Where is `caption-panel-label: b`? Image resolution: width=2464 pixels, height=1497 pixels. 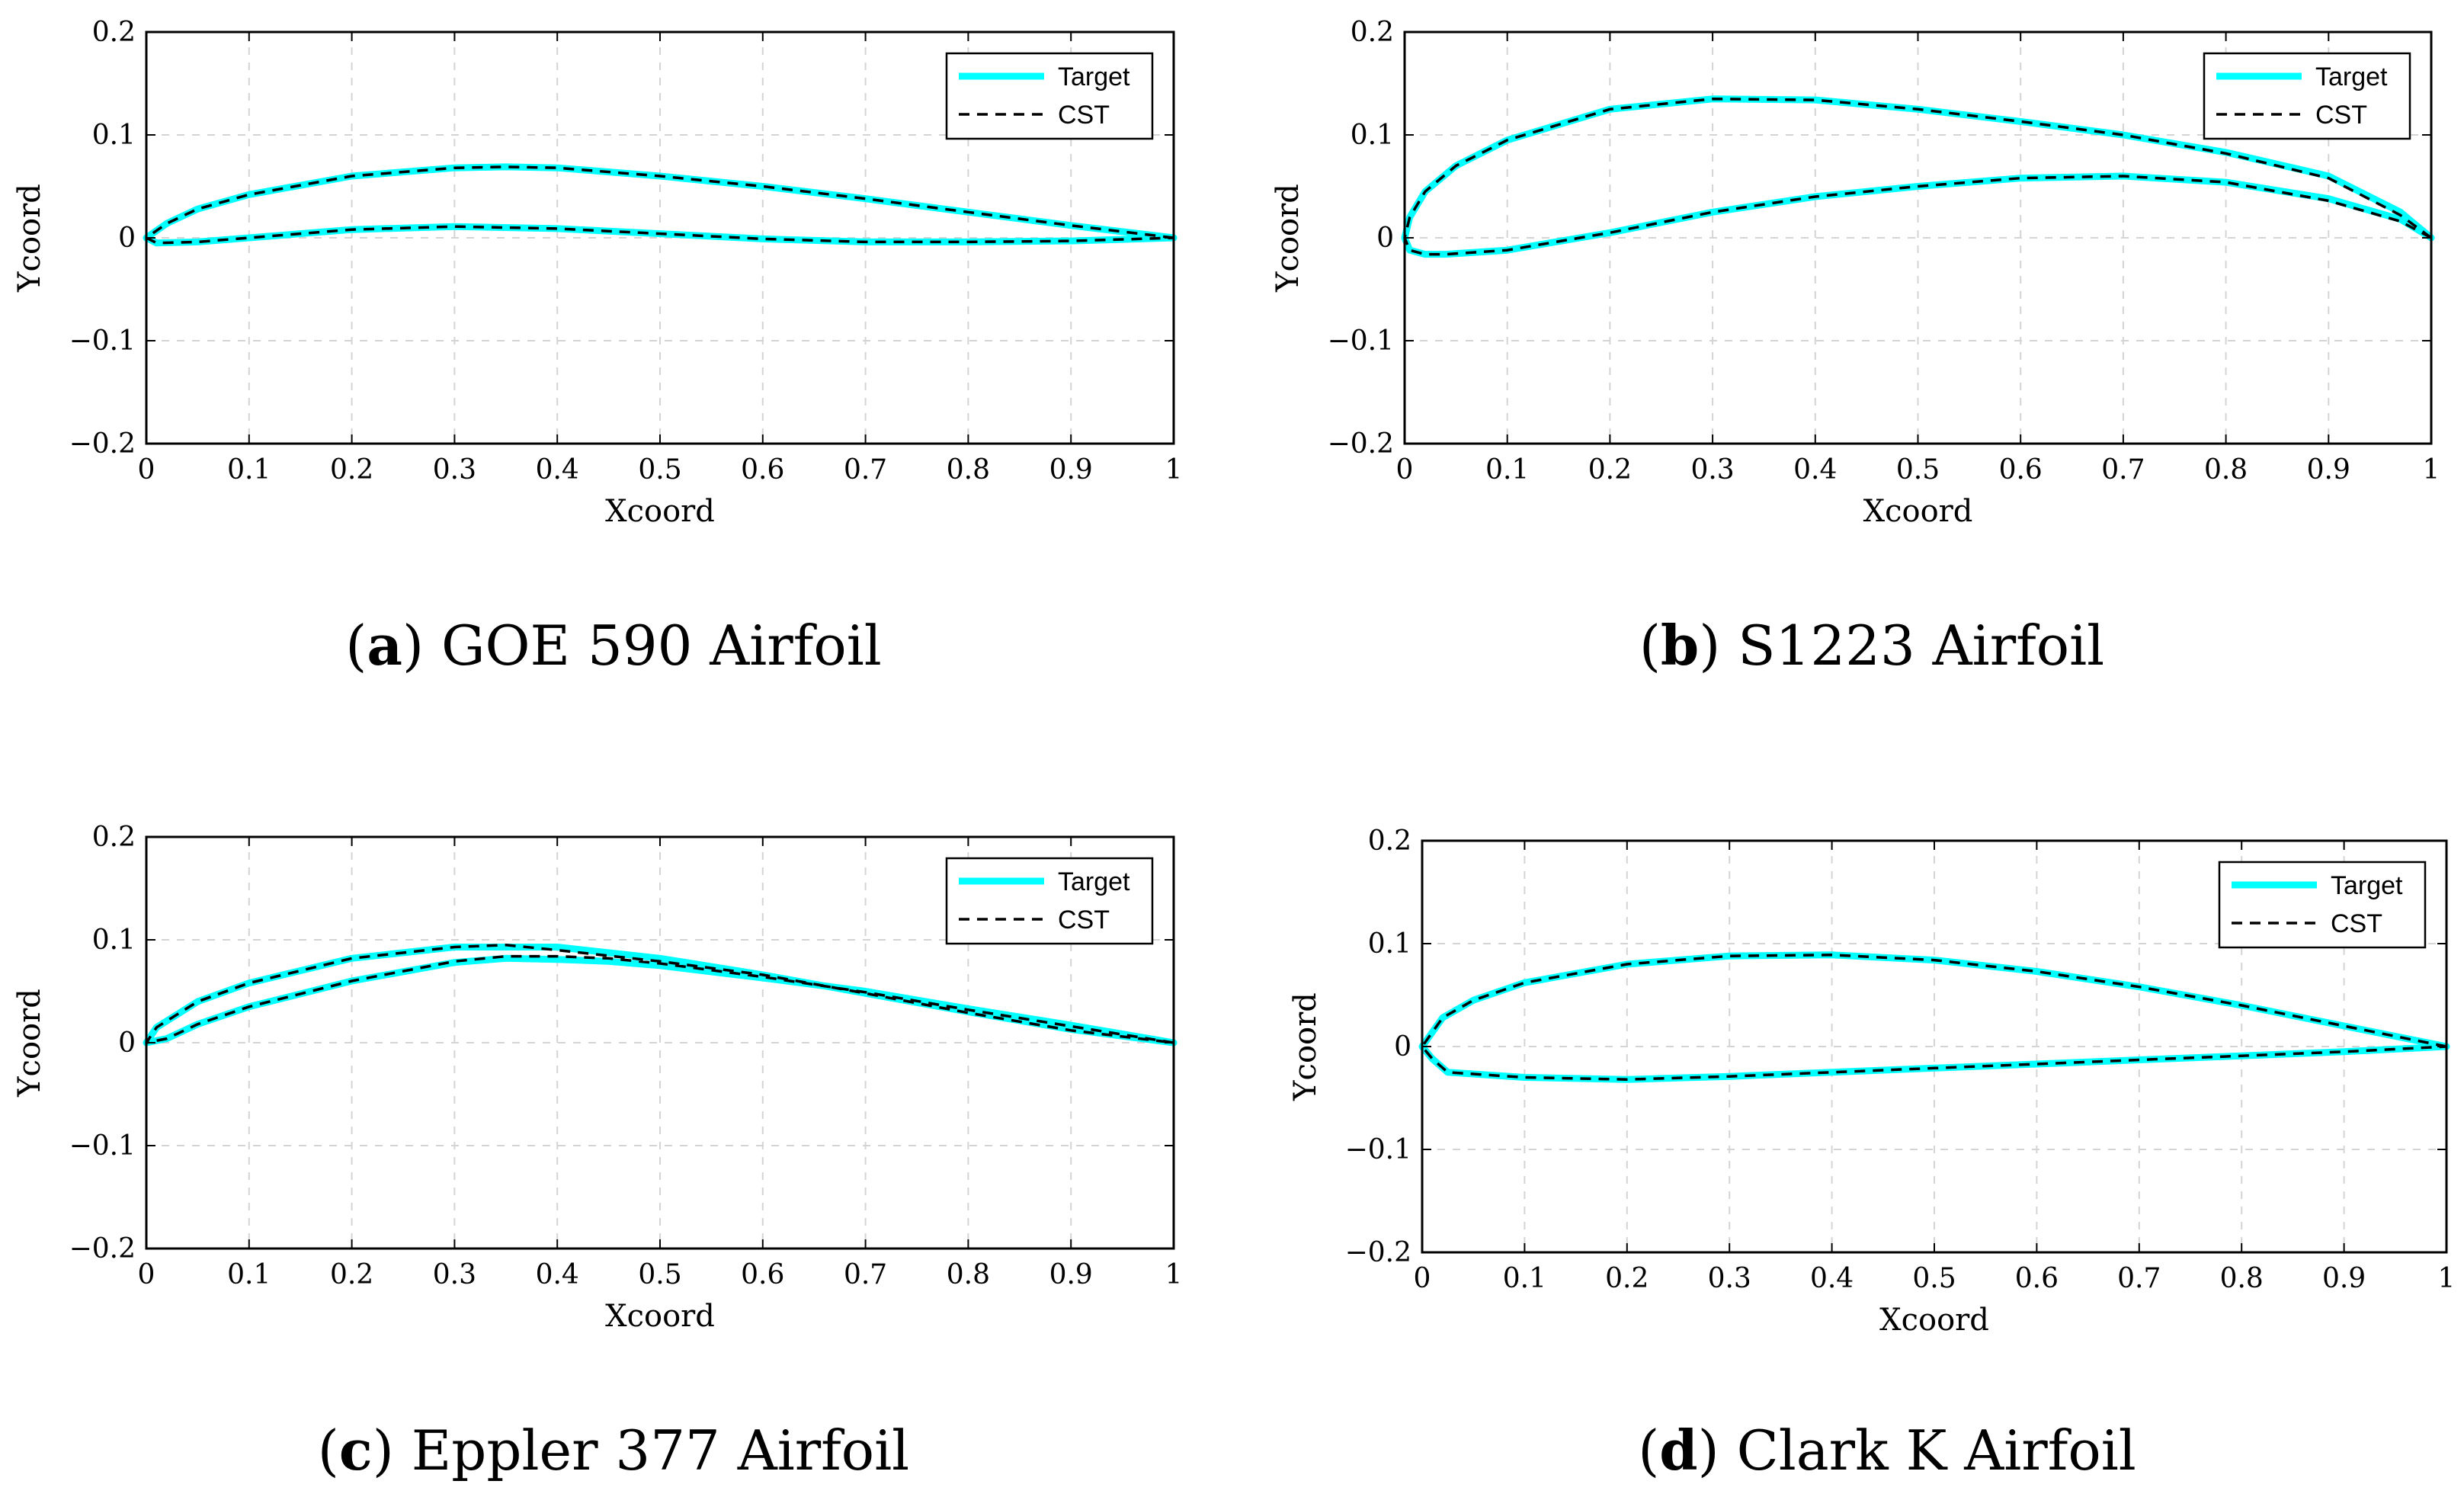 caption-panel-label: b is located at coordinates (1680, 645).